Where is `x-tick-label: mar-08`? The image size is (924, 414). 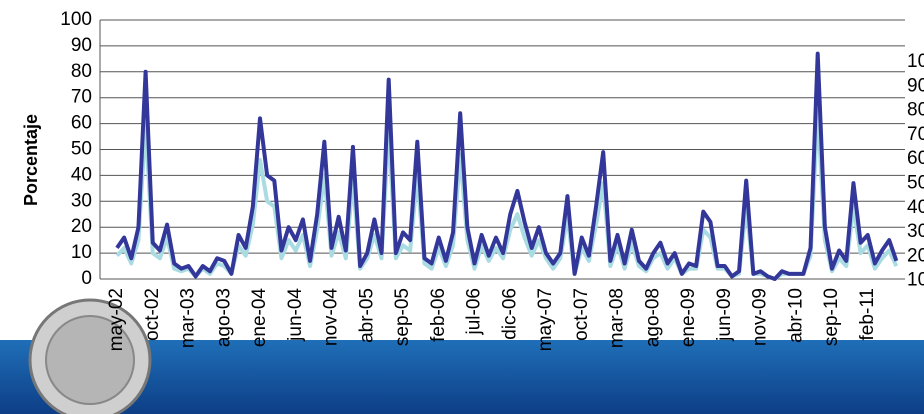 x-tick-label: mar-08 is located at coordinates (617, 318).